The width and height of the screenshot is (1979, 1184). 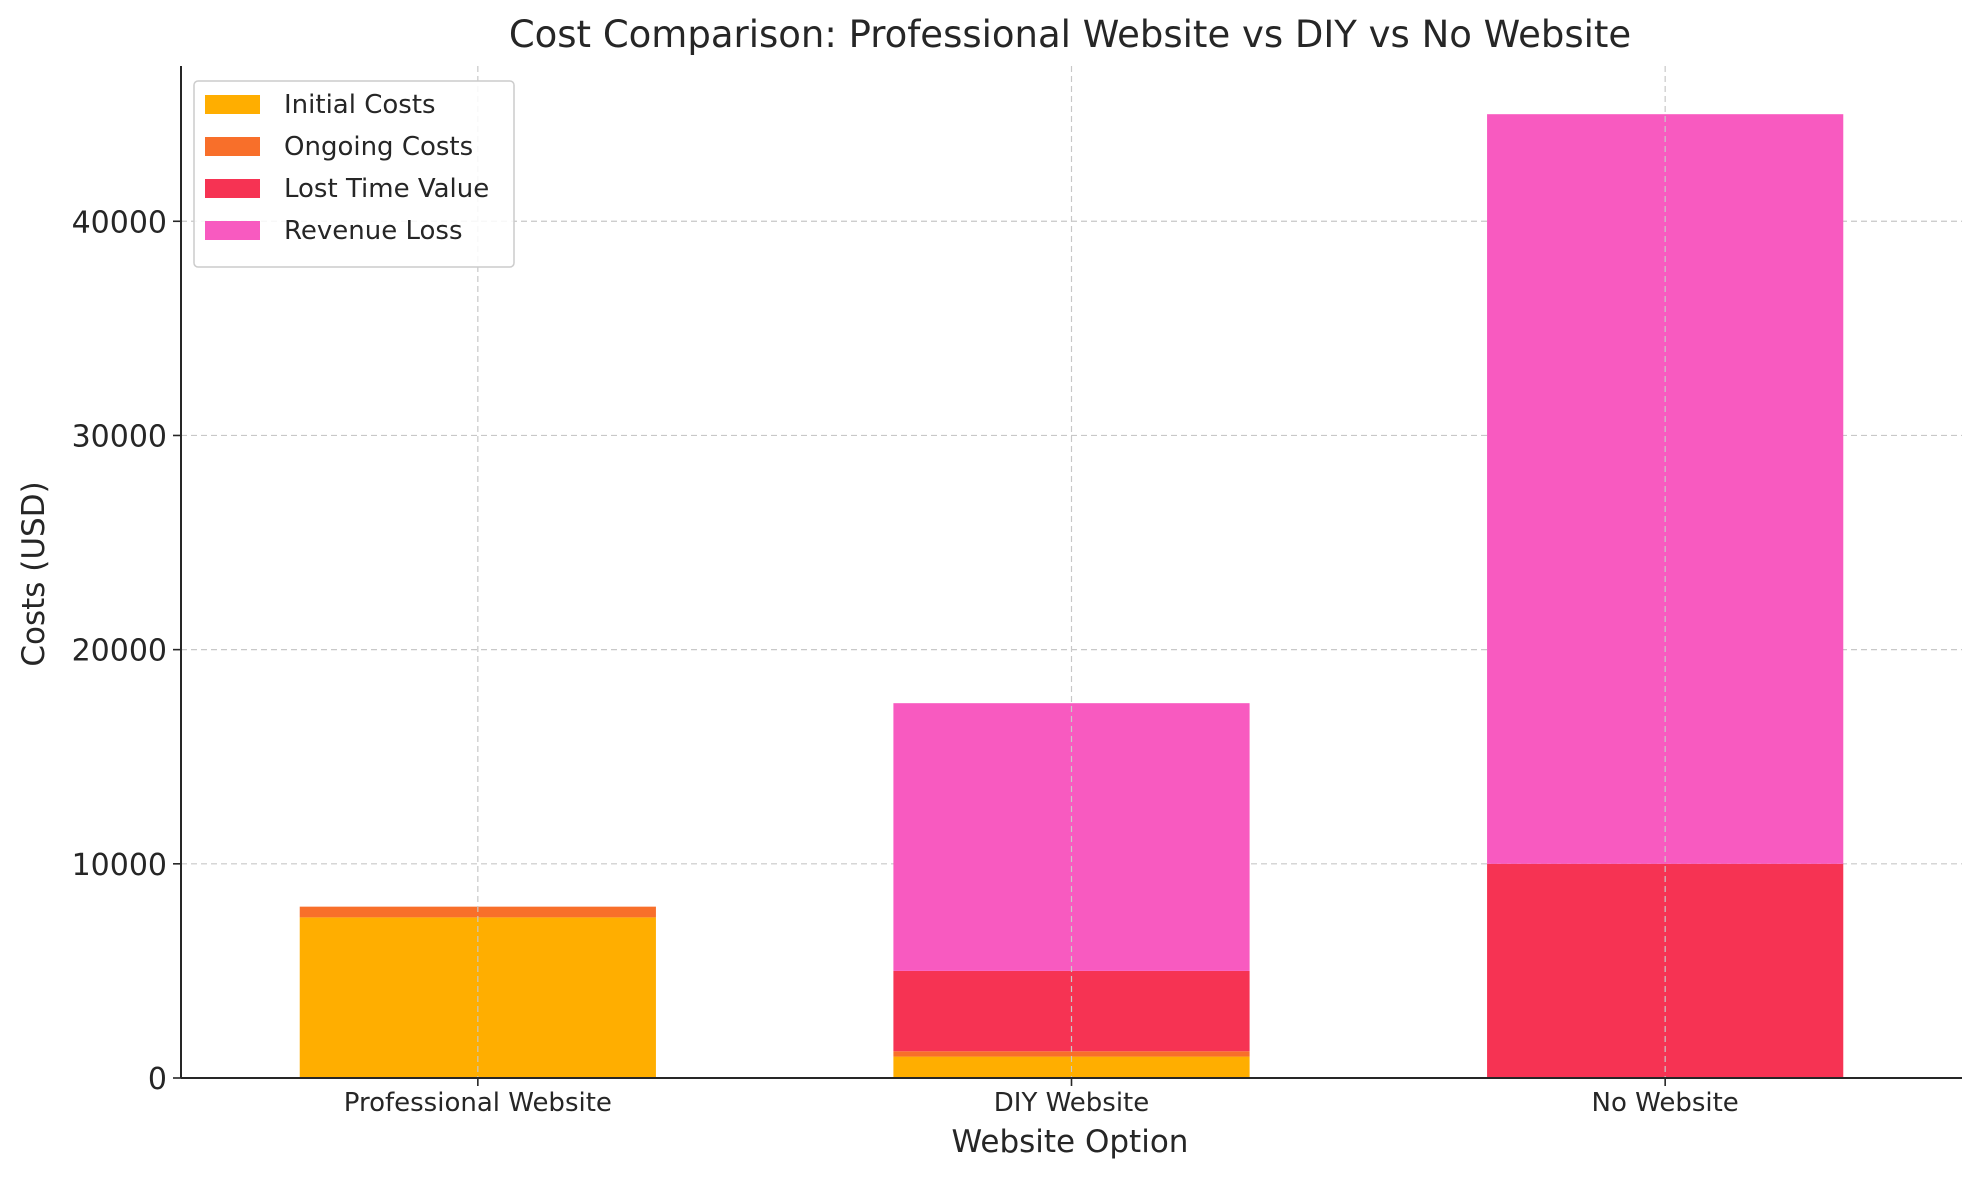 What do you see at coordinates (119, 865) in the screenshot?
I see `y-tick-label: 10000` at bounding box center [119, 865].